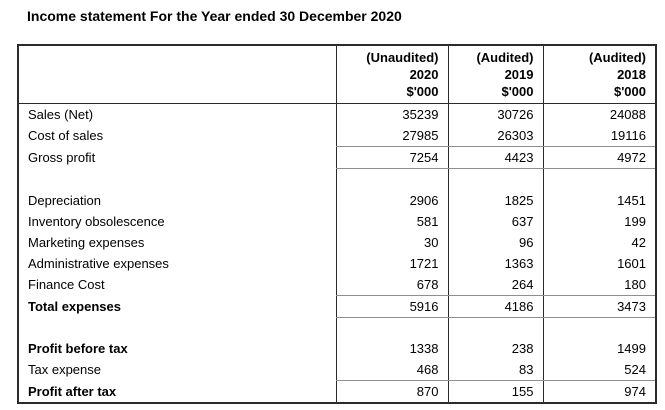 This screenshot has width=665, height=410. What do you see at coordinates (391, 74) in the screenshot?
I see `column-header-2020: (Unaudited) 2020 $'000` at bounding box center [391, 74].